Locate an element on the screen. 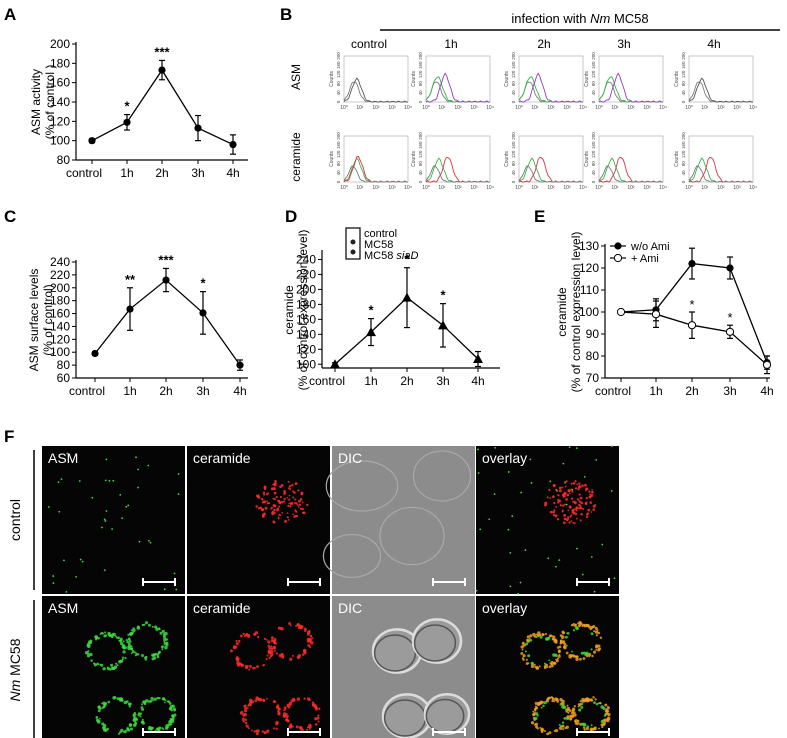 The height and width of the screenshot is (738, 787). e-significance: * is located at coordinates (729, 317).